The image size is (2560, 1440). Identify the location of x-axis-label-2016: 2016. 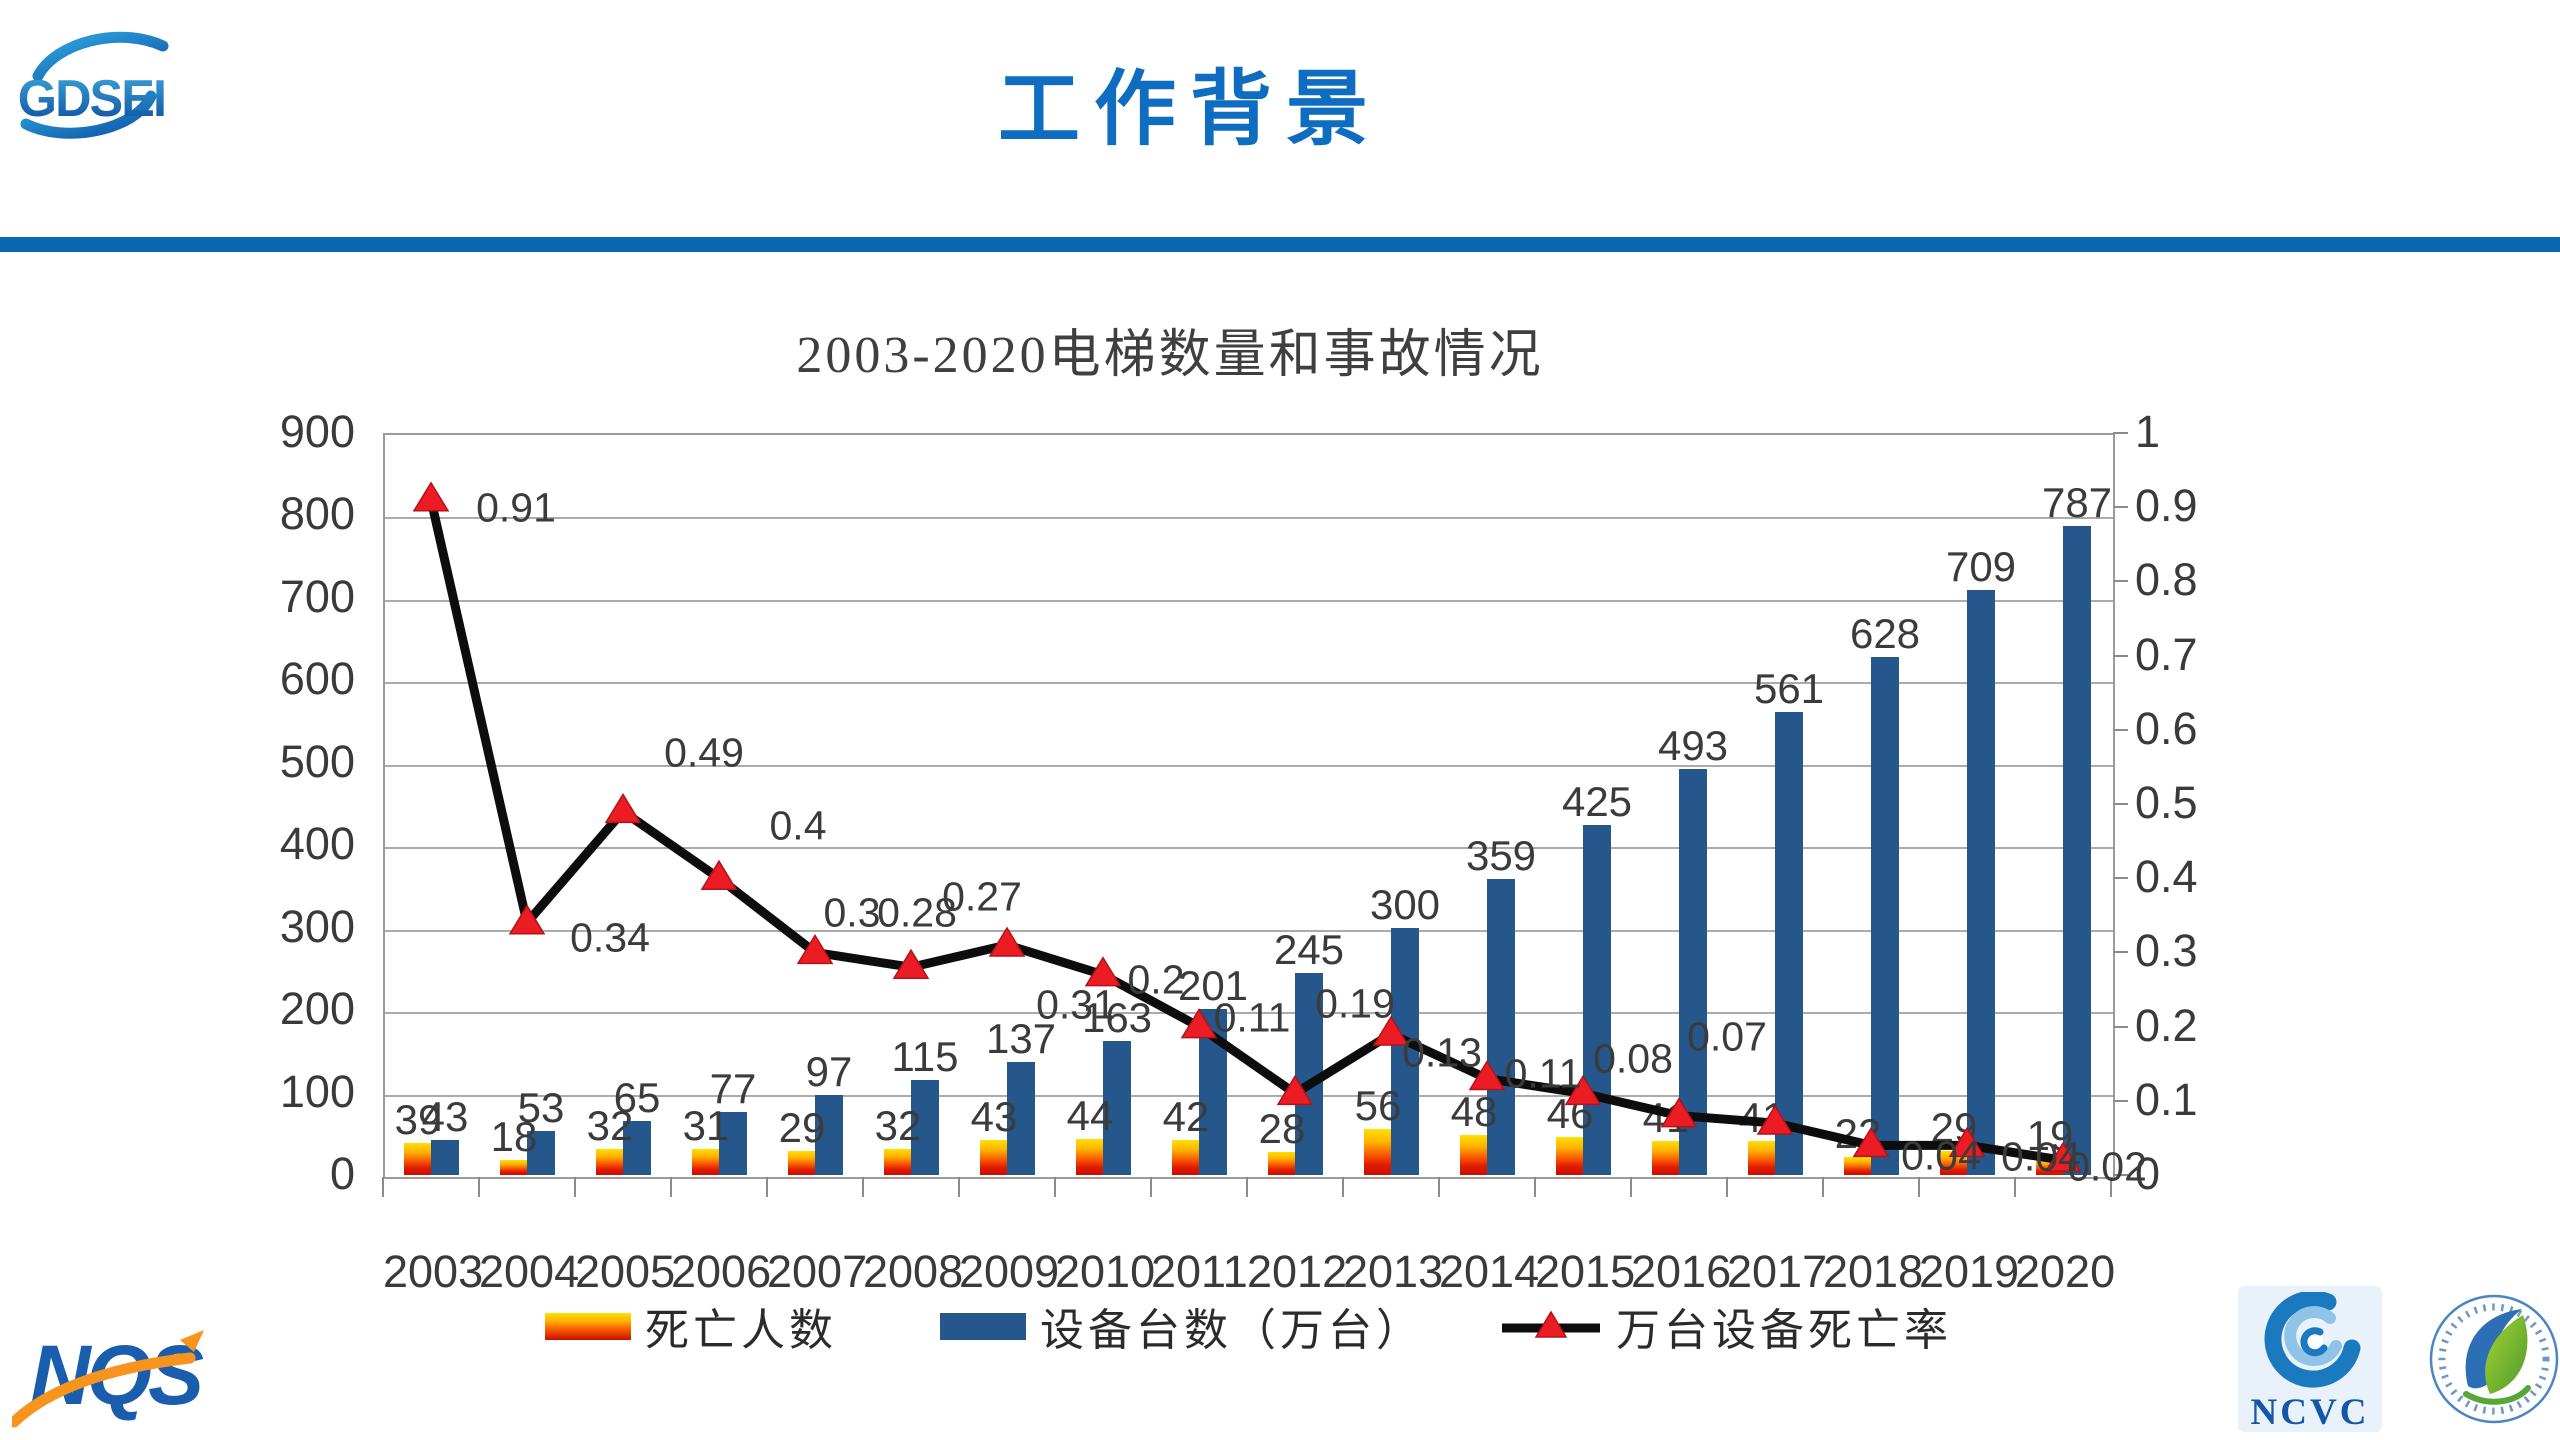
(1681, 1271).